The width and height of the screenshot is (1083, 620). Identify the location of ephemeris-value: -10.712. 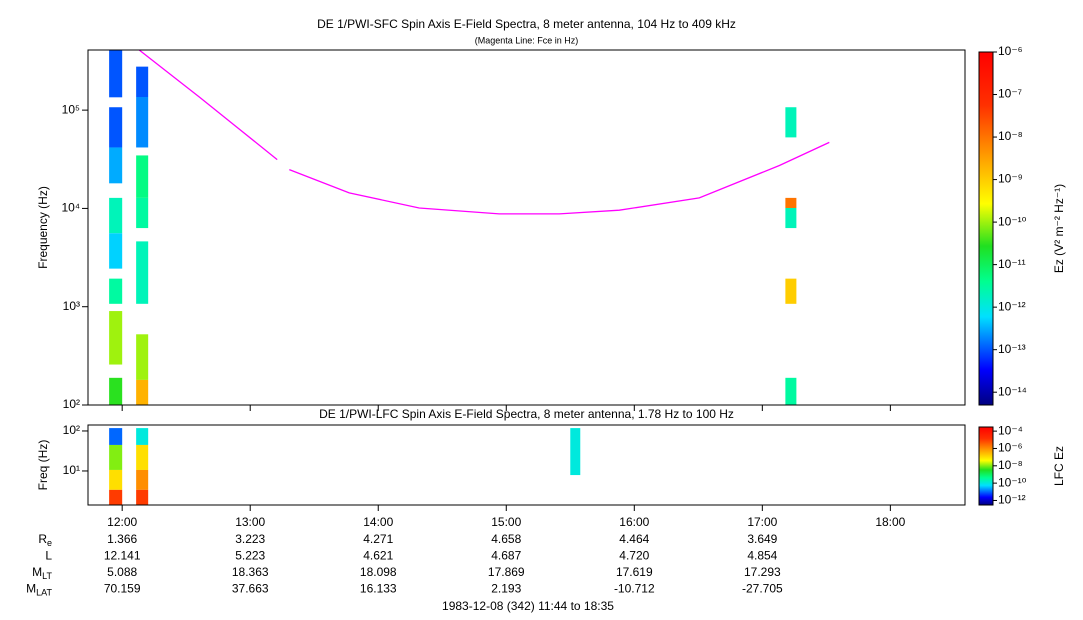
(634, 589).